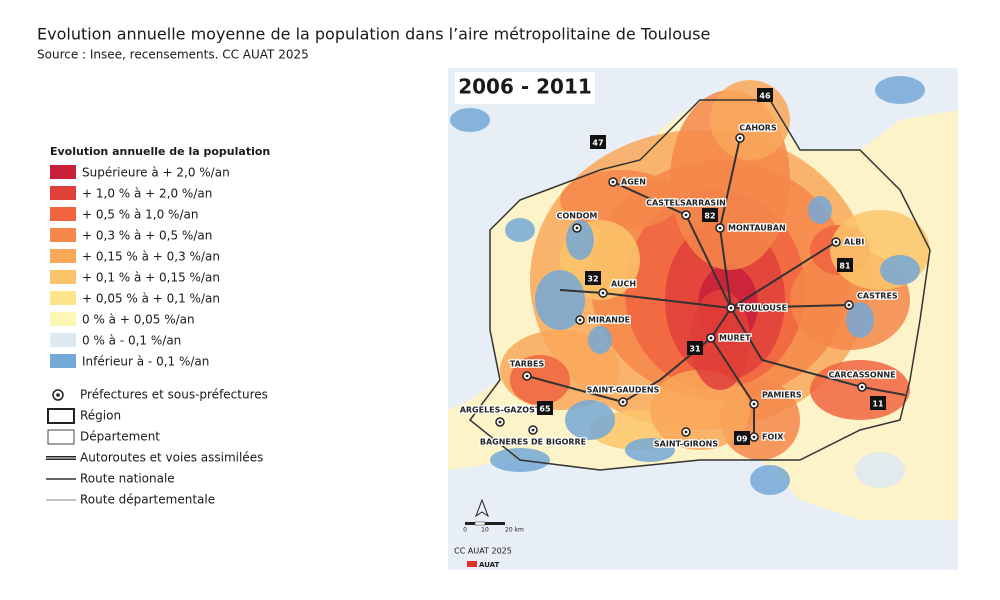  What do you see at coordinates (100, 416) in the screenshot?
I see `legend-symbol-label: Région` at bounding box center [100, 416].